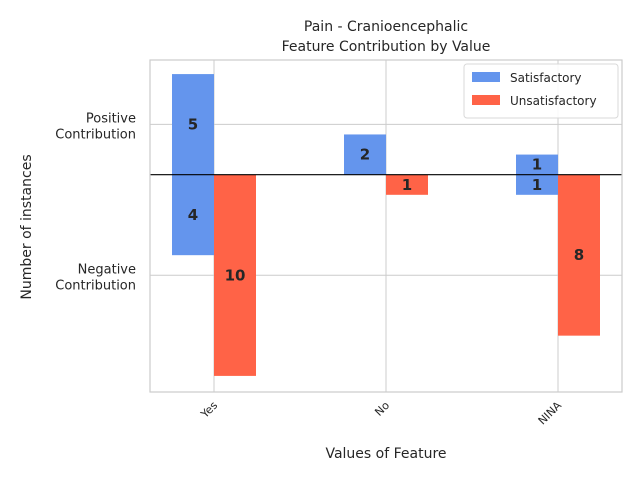 The width and height of the screenshot is (640, 480). I want to click on bar-satisfactory-nina-negative, so click(537, 184).